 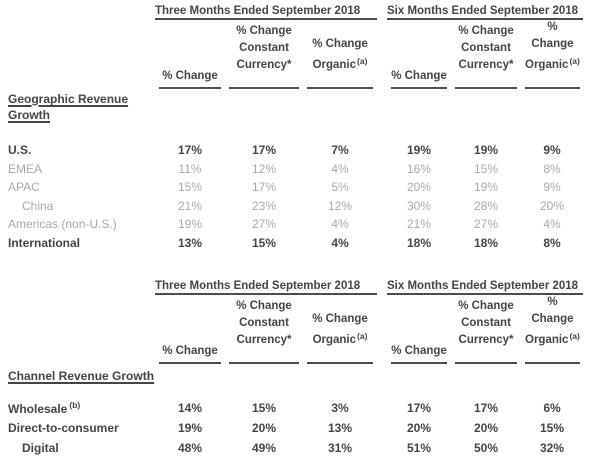 What do you see at coordinates (419, 168) in the screenshot?
I see `value-cell: 16%` at bounding box center [419, 168].